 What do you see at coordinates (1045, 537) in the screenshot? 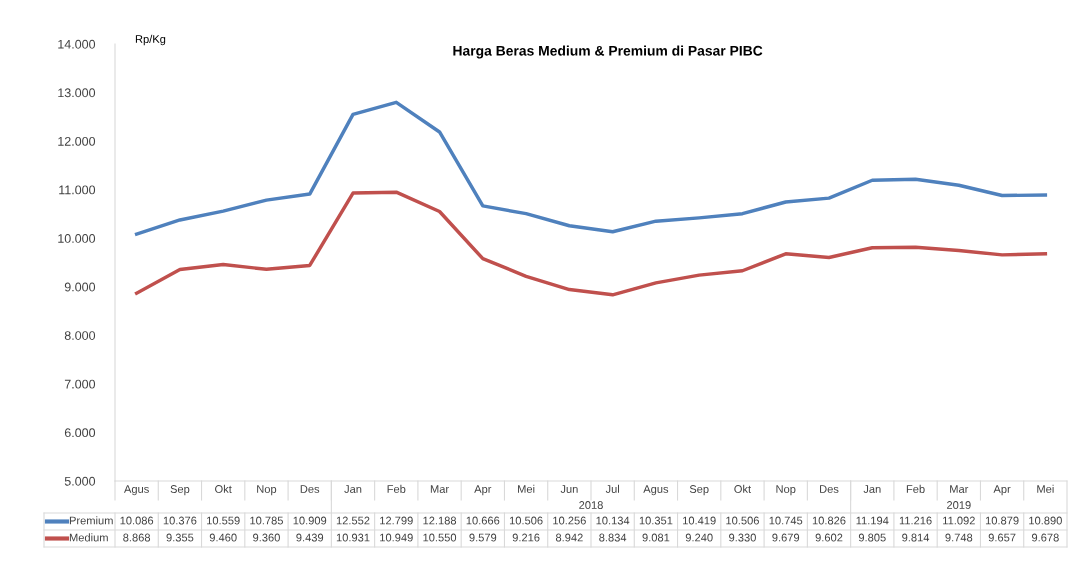
I see `data-label: 9.678` at bounding box center [1045, 537].